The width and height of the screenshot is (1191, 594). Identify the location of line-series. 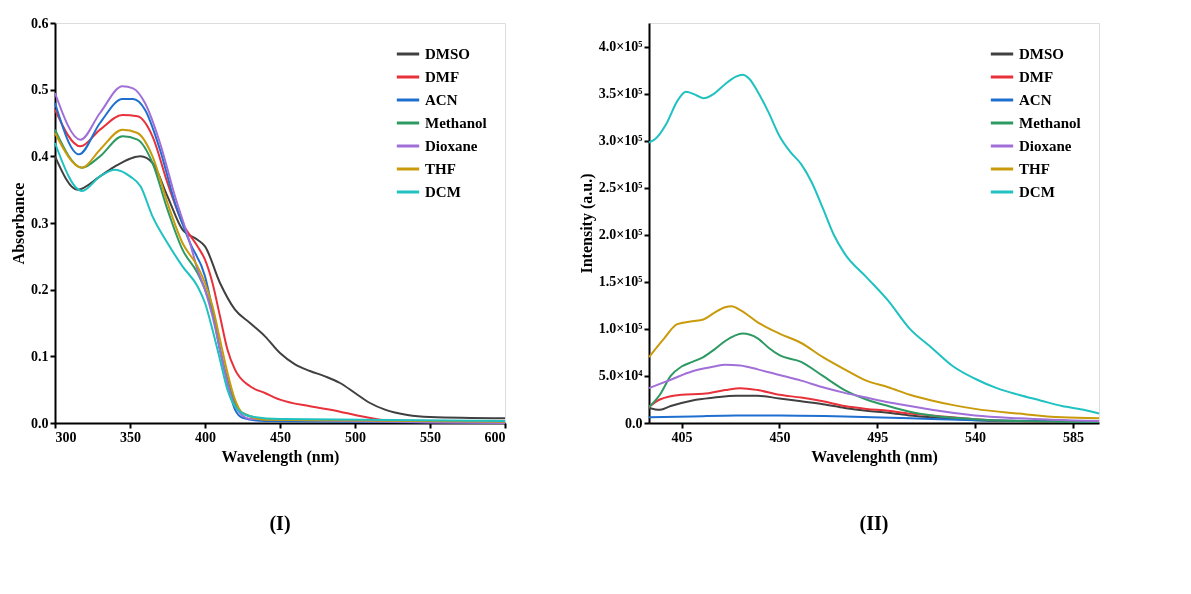
(874, 362).